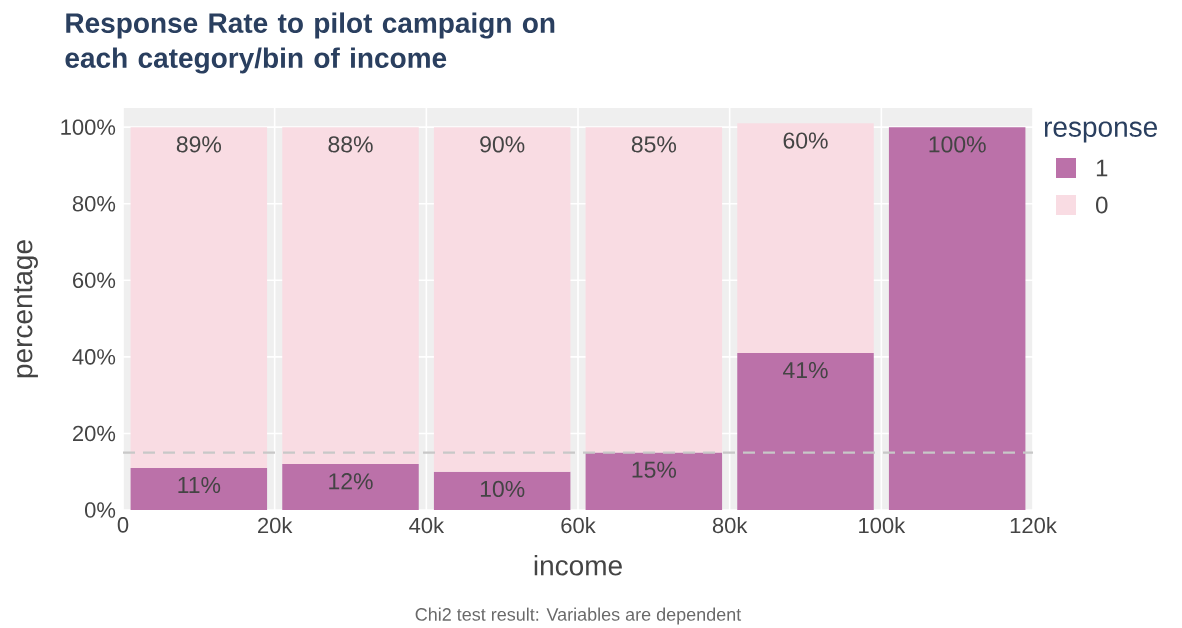 Image resolution: width=1182 pixels, height=628 pixels. What do you see at coordinates (957, 144) in the screenshot?
I see `data-label: 100%` at bounding box center [957, 144].